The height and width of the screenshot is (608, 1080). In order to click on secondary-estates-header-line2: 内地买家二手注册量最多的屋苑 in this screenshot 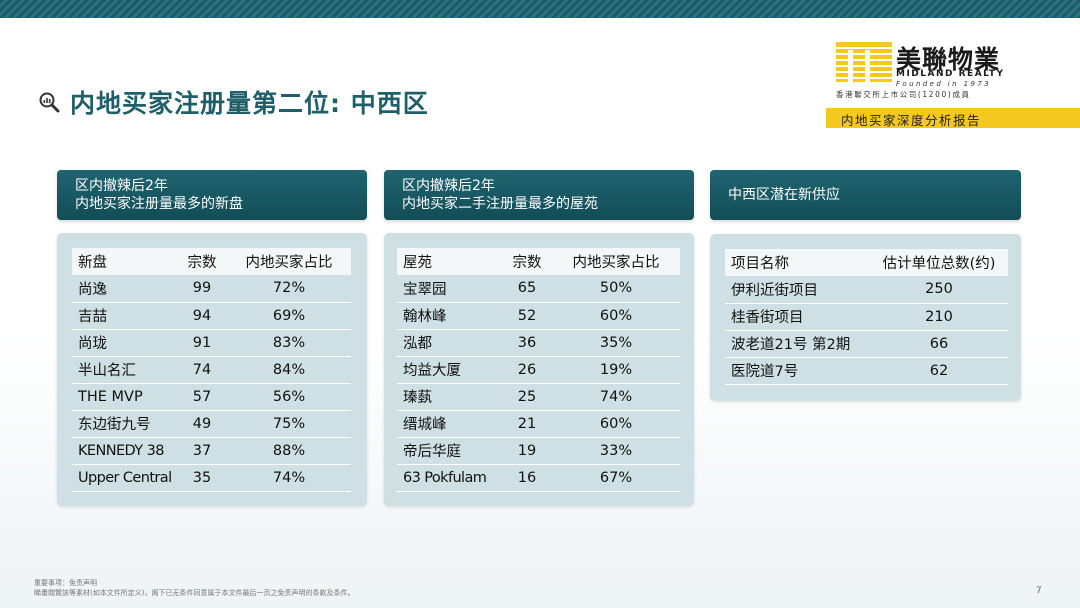, I will do `click(500, 204)`.